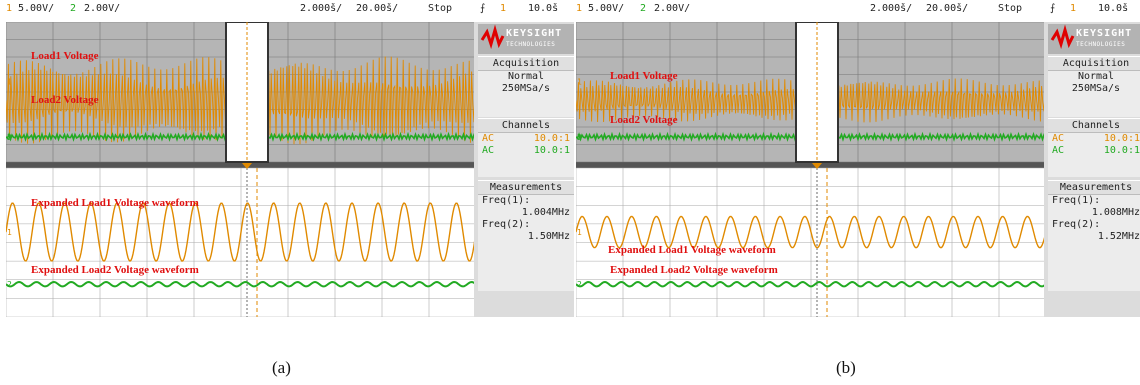 The width and height of the screenshot is (1140, 385). Describe the element at coordinates (545, 212) in the screenshot. I see `freq1-value: 1.004MHz` at that location.